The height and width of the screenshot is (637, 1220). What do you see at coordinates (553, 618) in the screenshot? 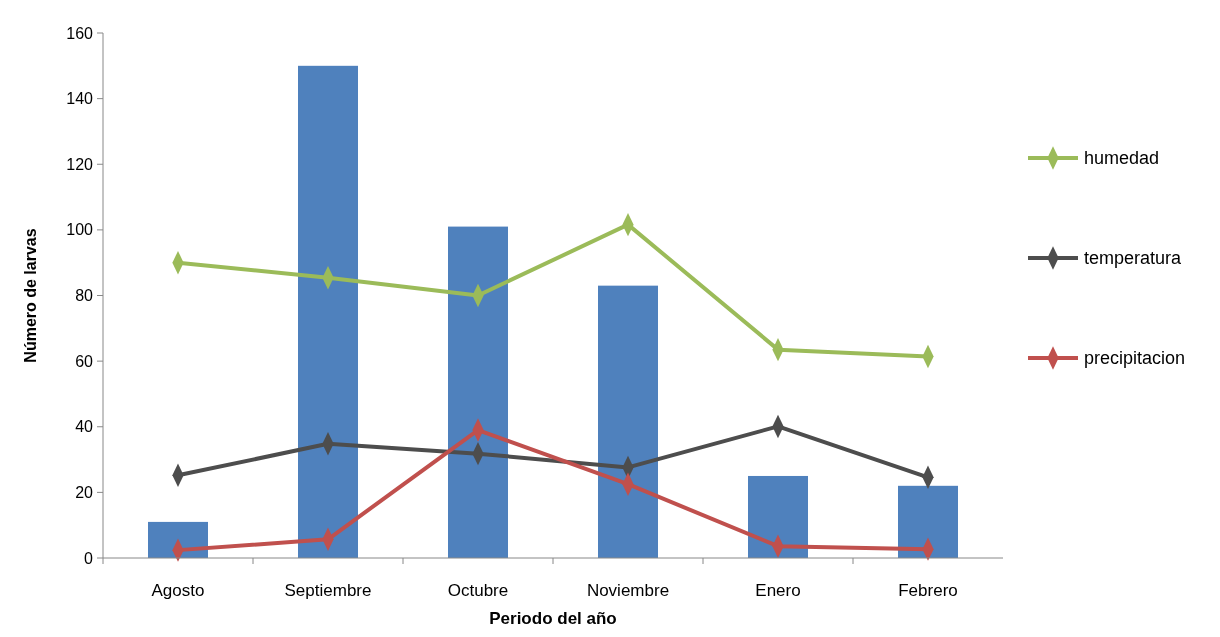
I see `x-axis-title: Periodo del año` at bounding box center [553, 618].